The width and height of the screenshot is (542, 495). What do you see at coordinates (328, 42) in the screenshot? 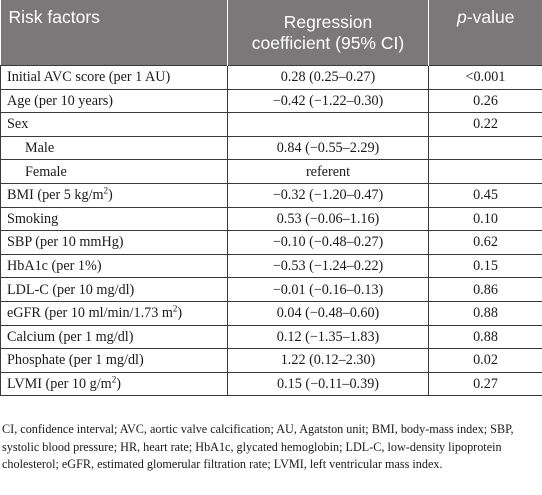
I see `header-coefficient-line2: coefficient (95% CI)` at bounding box center [328, 42].